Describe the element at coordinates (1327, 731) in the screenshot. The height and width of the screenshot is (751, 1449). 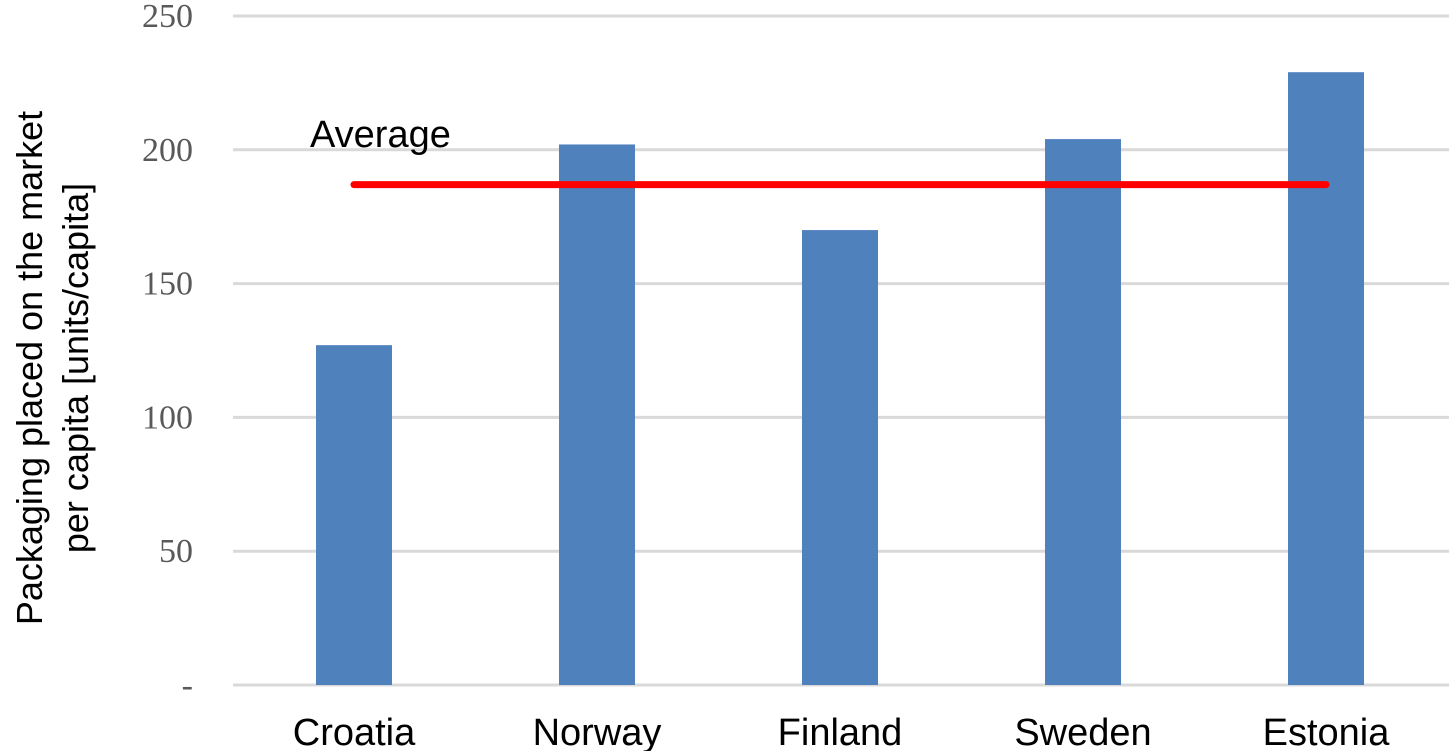
I see `category-label: Estonia` at that location.